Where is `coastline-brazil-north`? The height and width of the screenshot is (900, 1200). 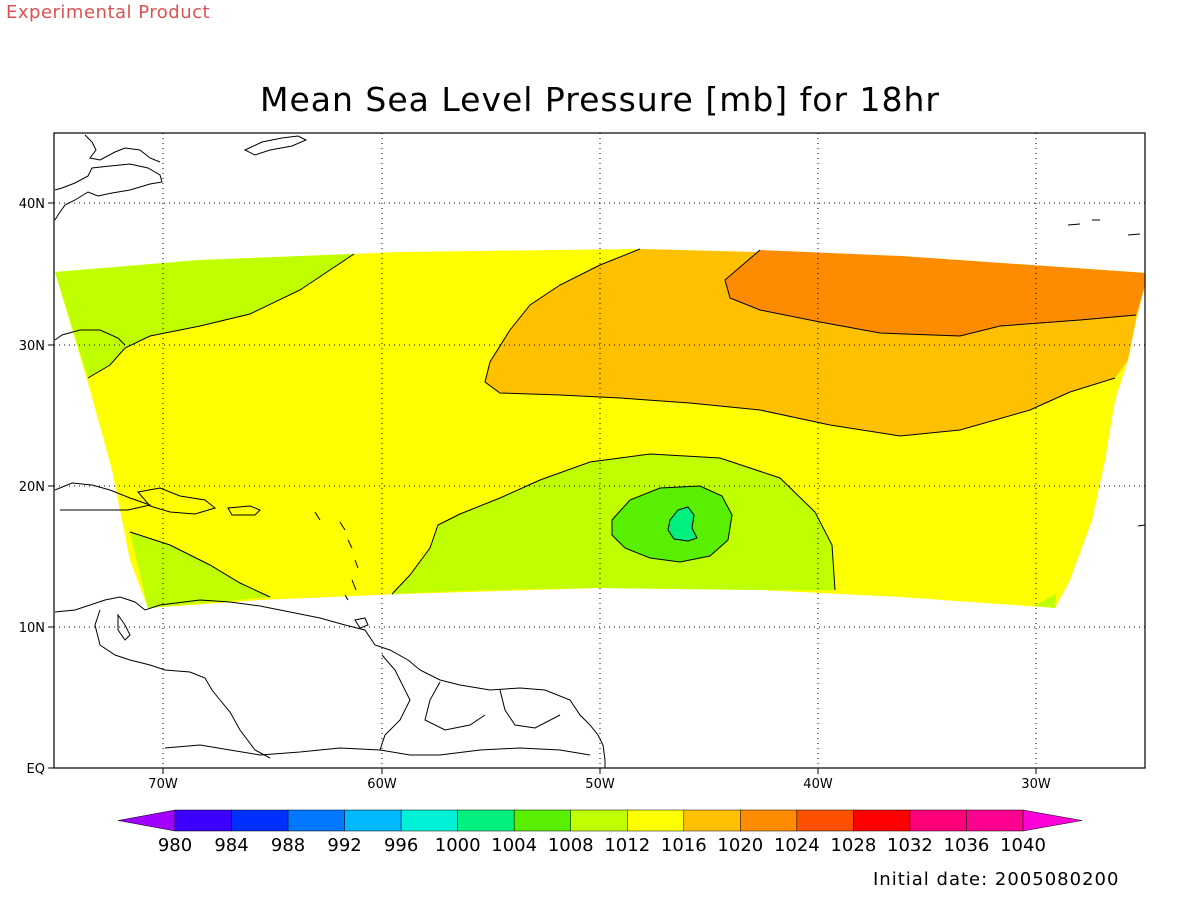 coastline-brazil-north is located at coordinates (377, 750).